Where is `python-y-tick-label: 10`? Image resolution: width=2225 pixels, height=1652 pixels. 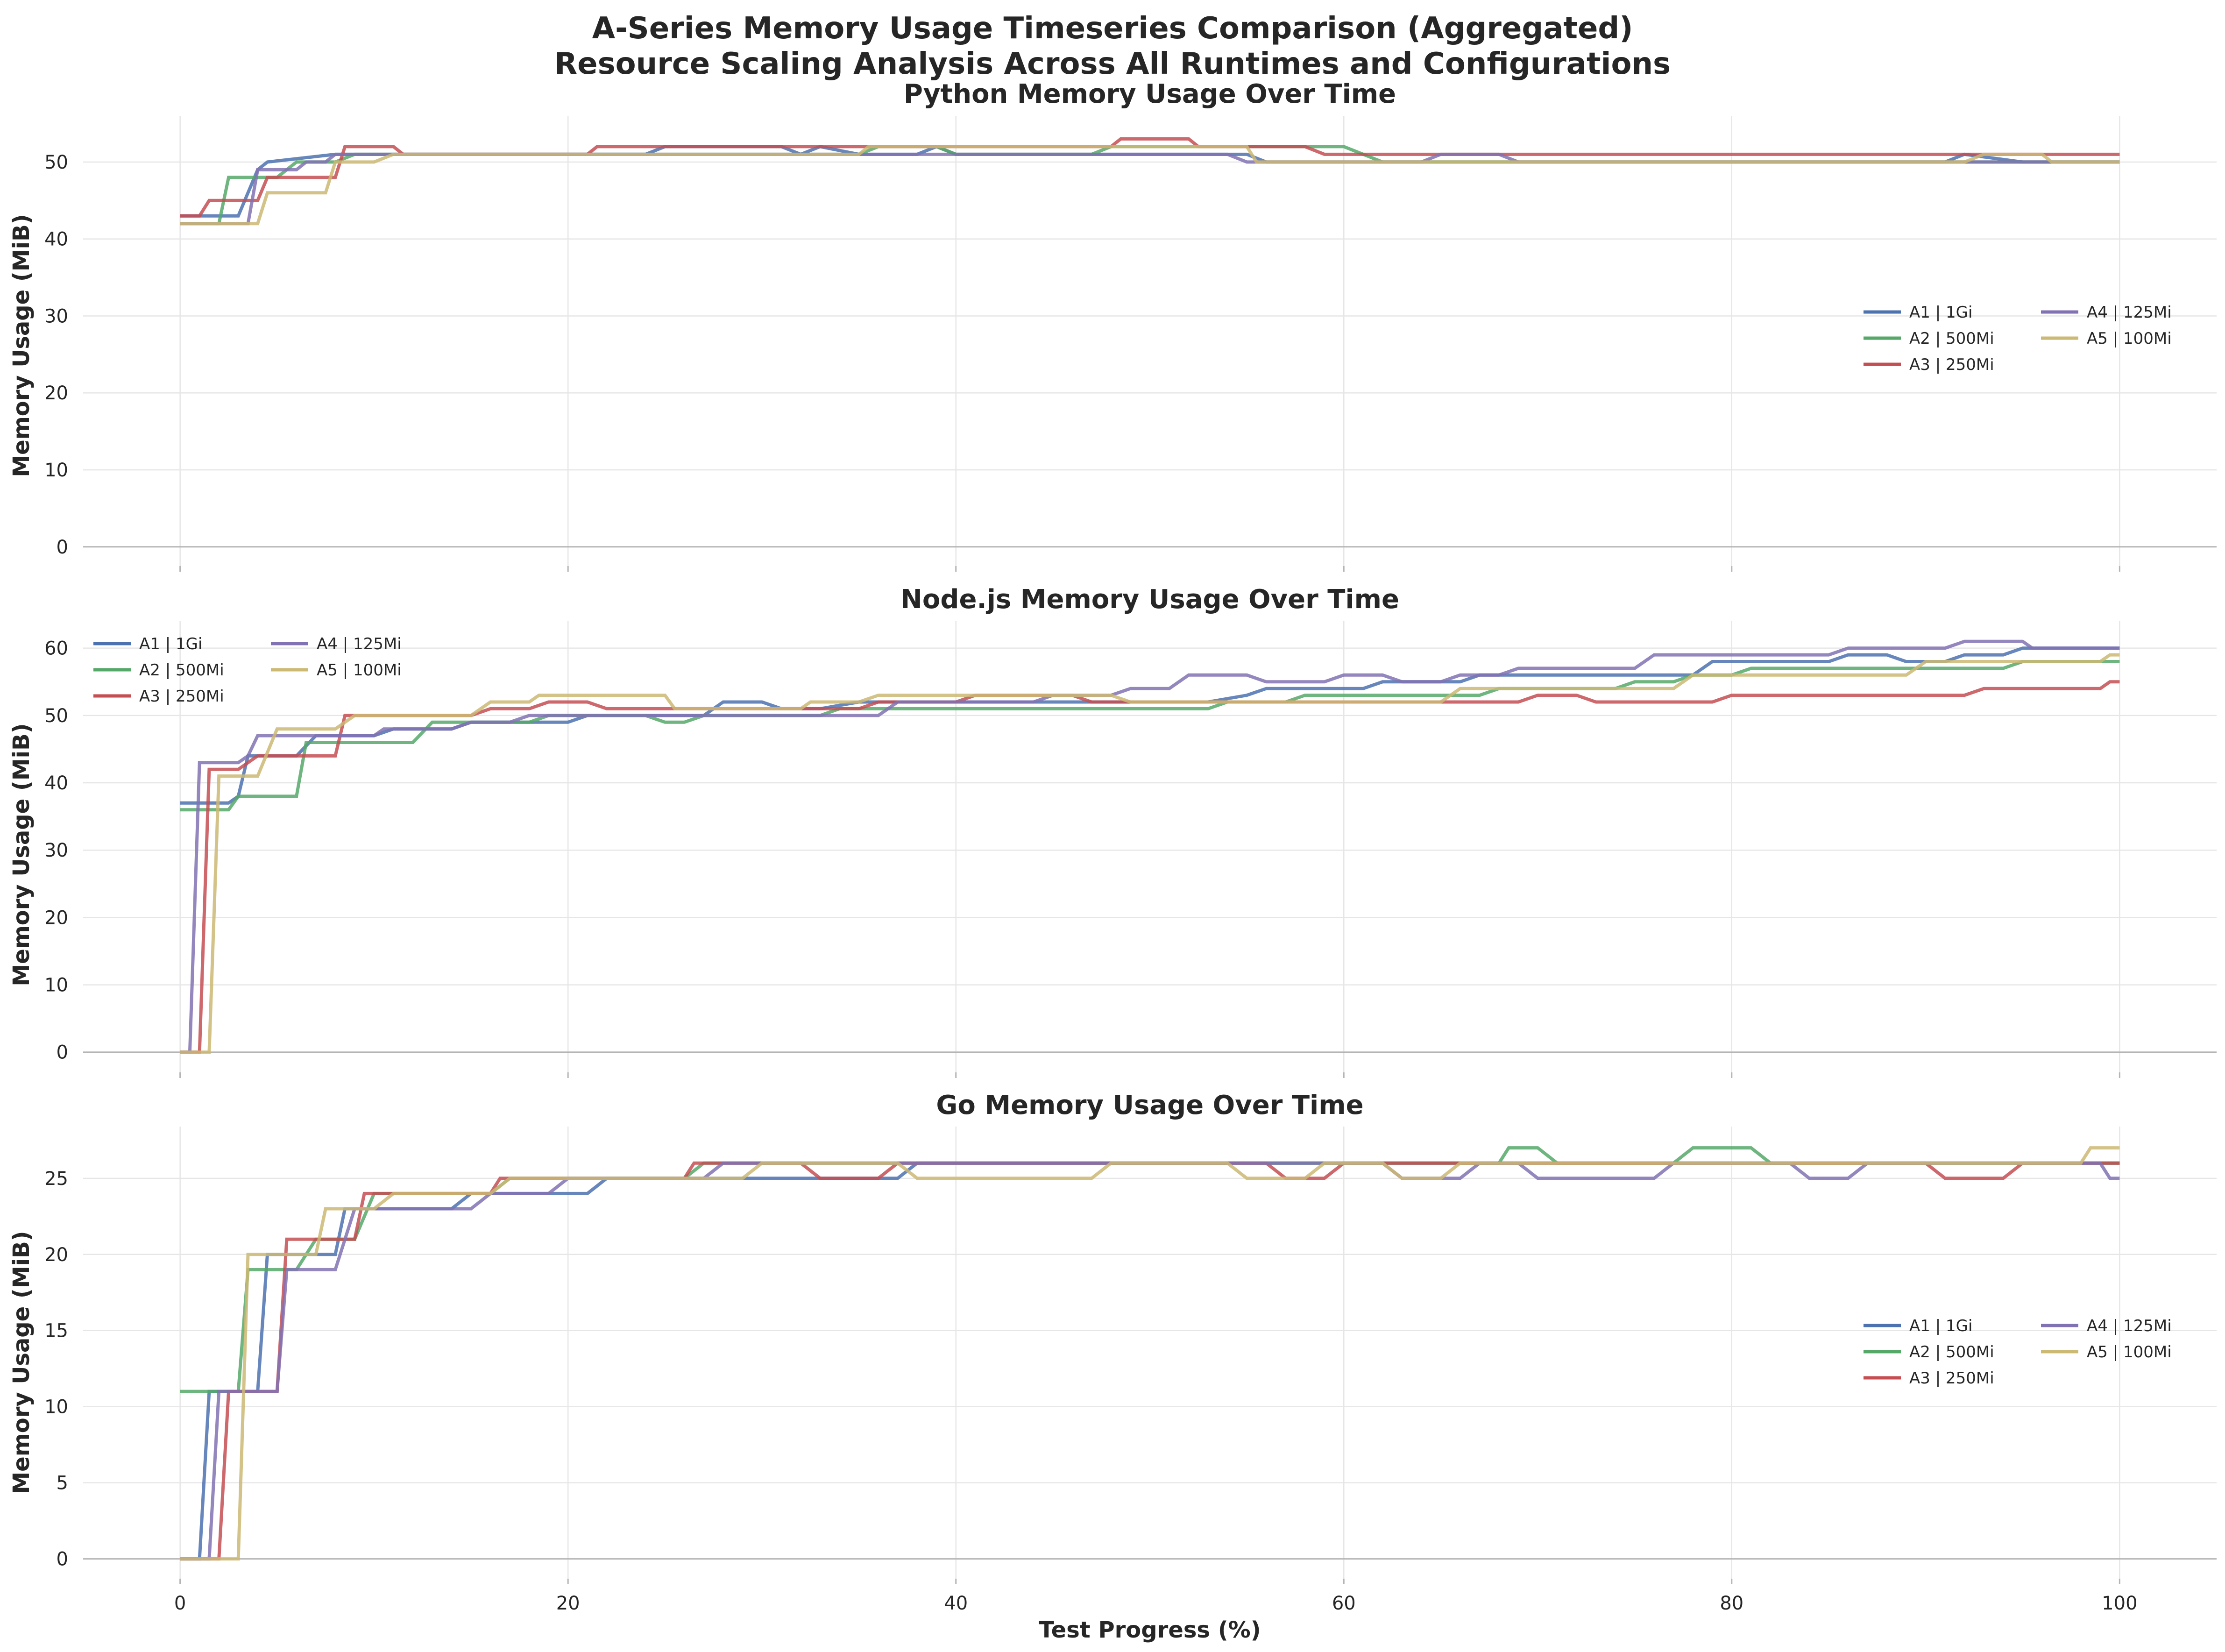
python-y-tick-label: 10 is located at coordinates (56, 471).